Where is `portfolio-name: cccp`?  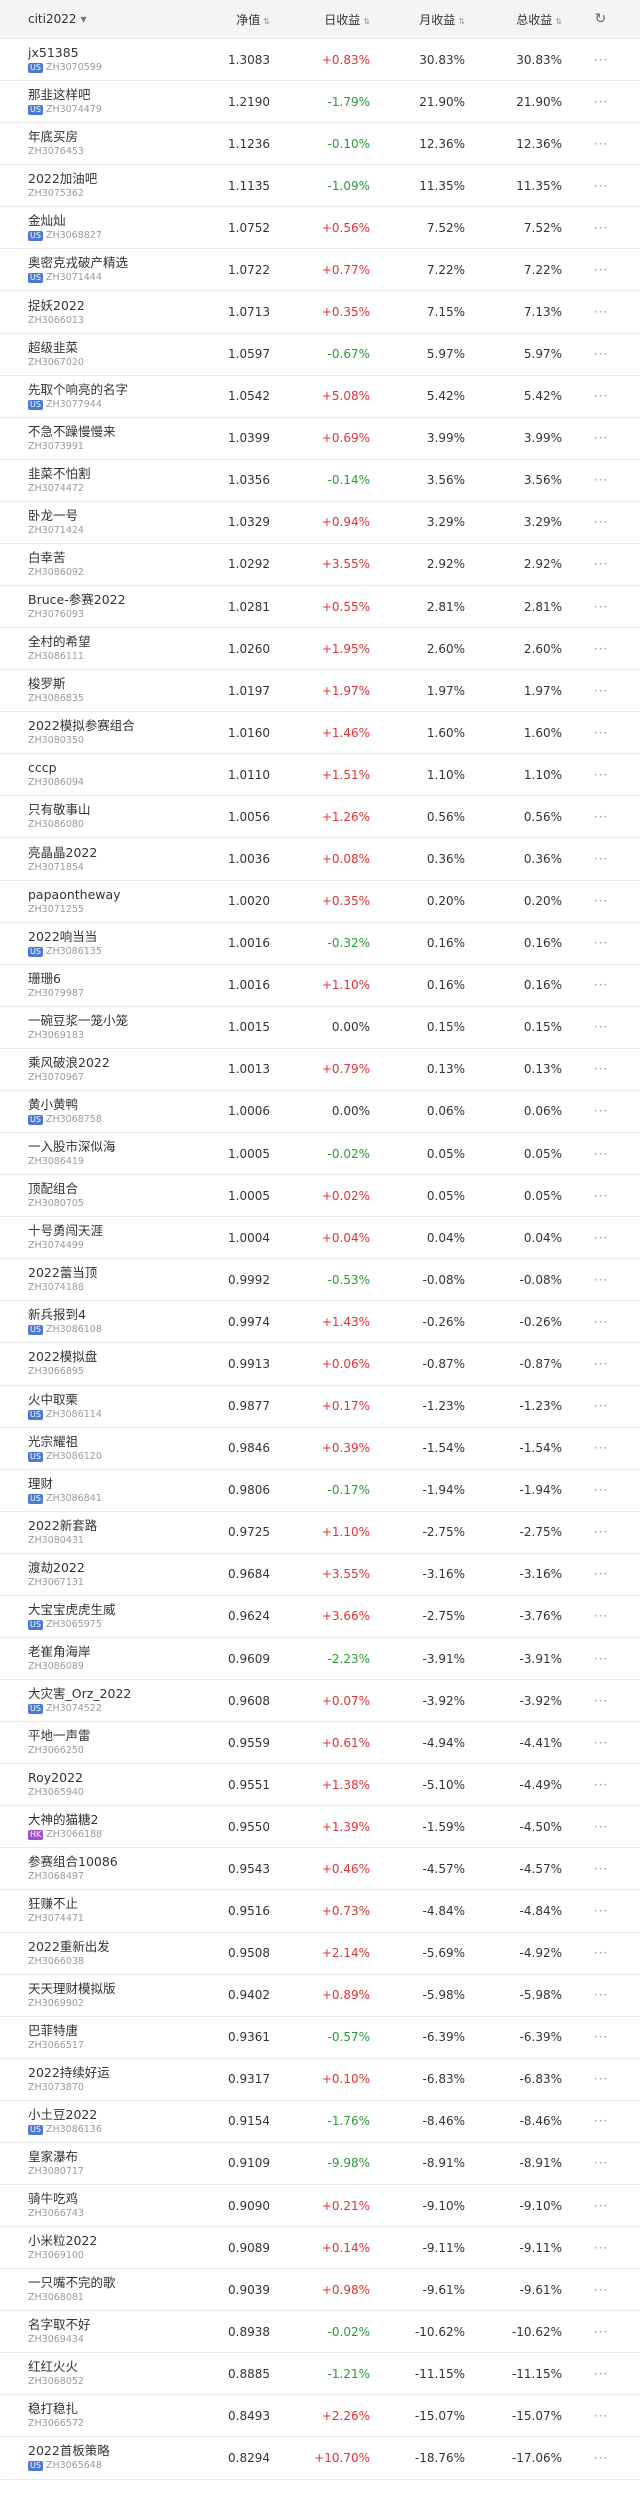
portfolio-name: cccp is located at coordinates (42, 768).